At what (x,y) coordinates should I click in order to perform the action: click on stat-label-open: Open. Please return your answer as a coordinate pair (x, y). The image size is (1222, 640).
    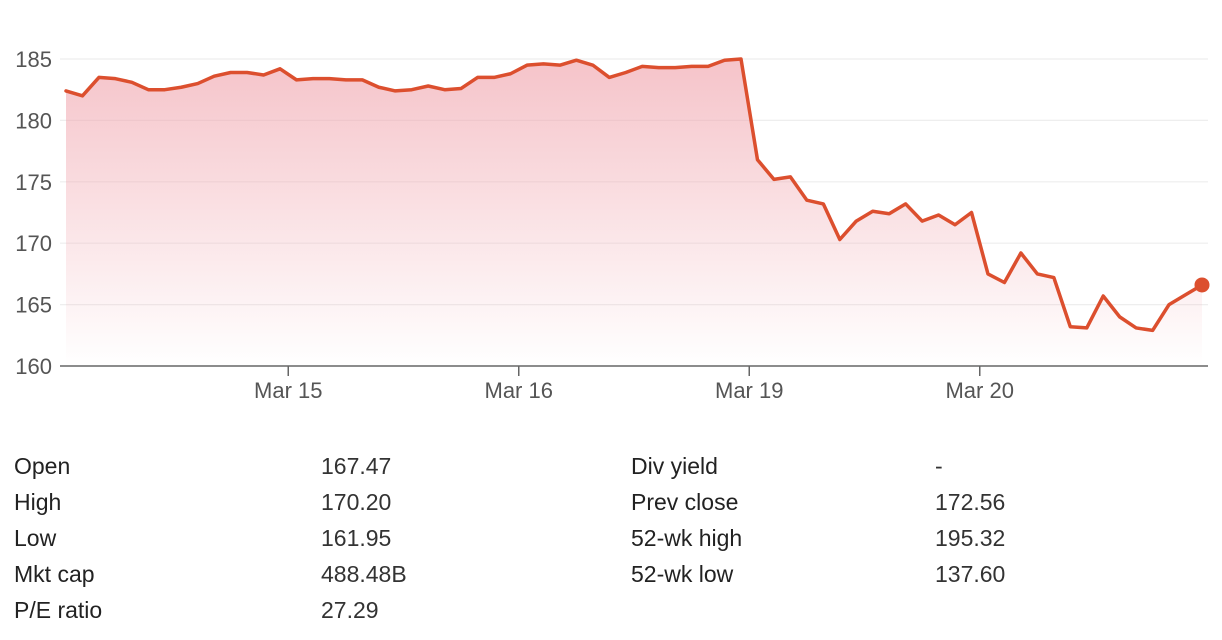
    Looking at the image, I should click on (42, 466).